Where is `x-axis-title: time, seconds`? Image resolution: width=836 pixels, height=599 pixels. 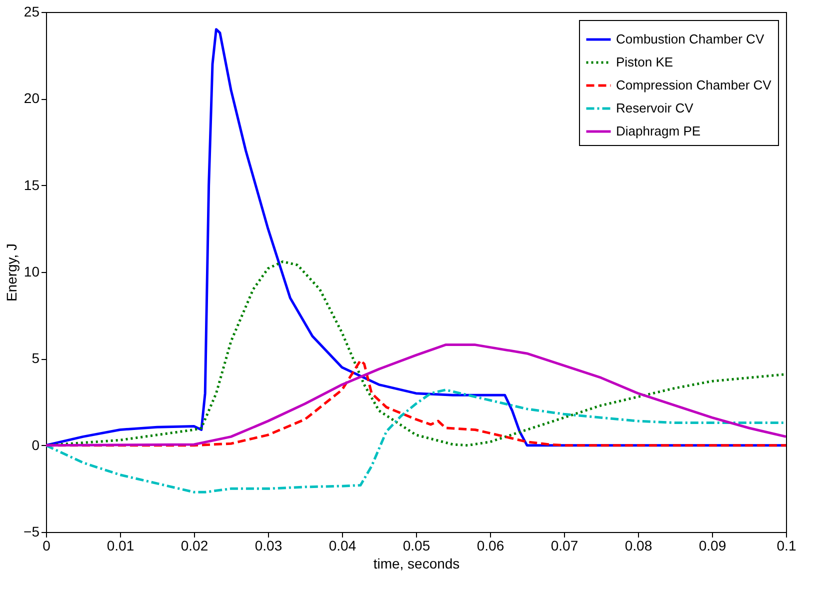 x-axis-title: time, seconds is located at coordinates (416, 564).